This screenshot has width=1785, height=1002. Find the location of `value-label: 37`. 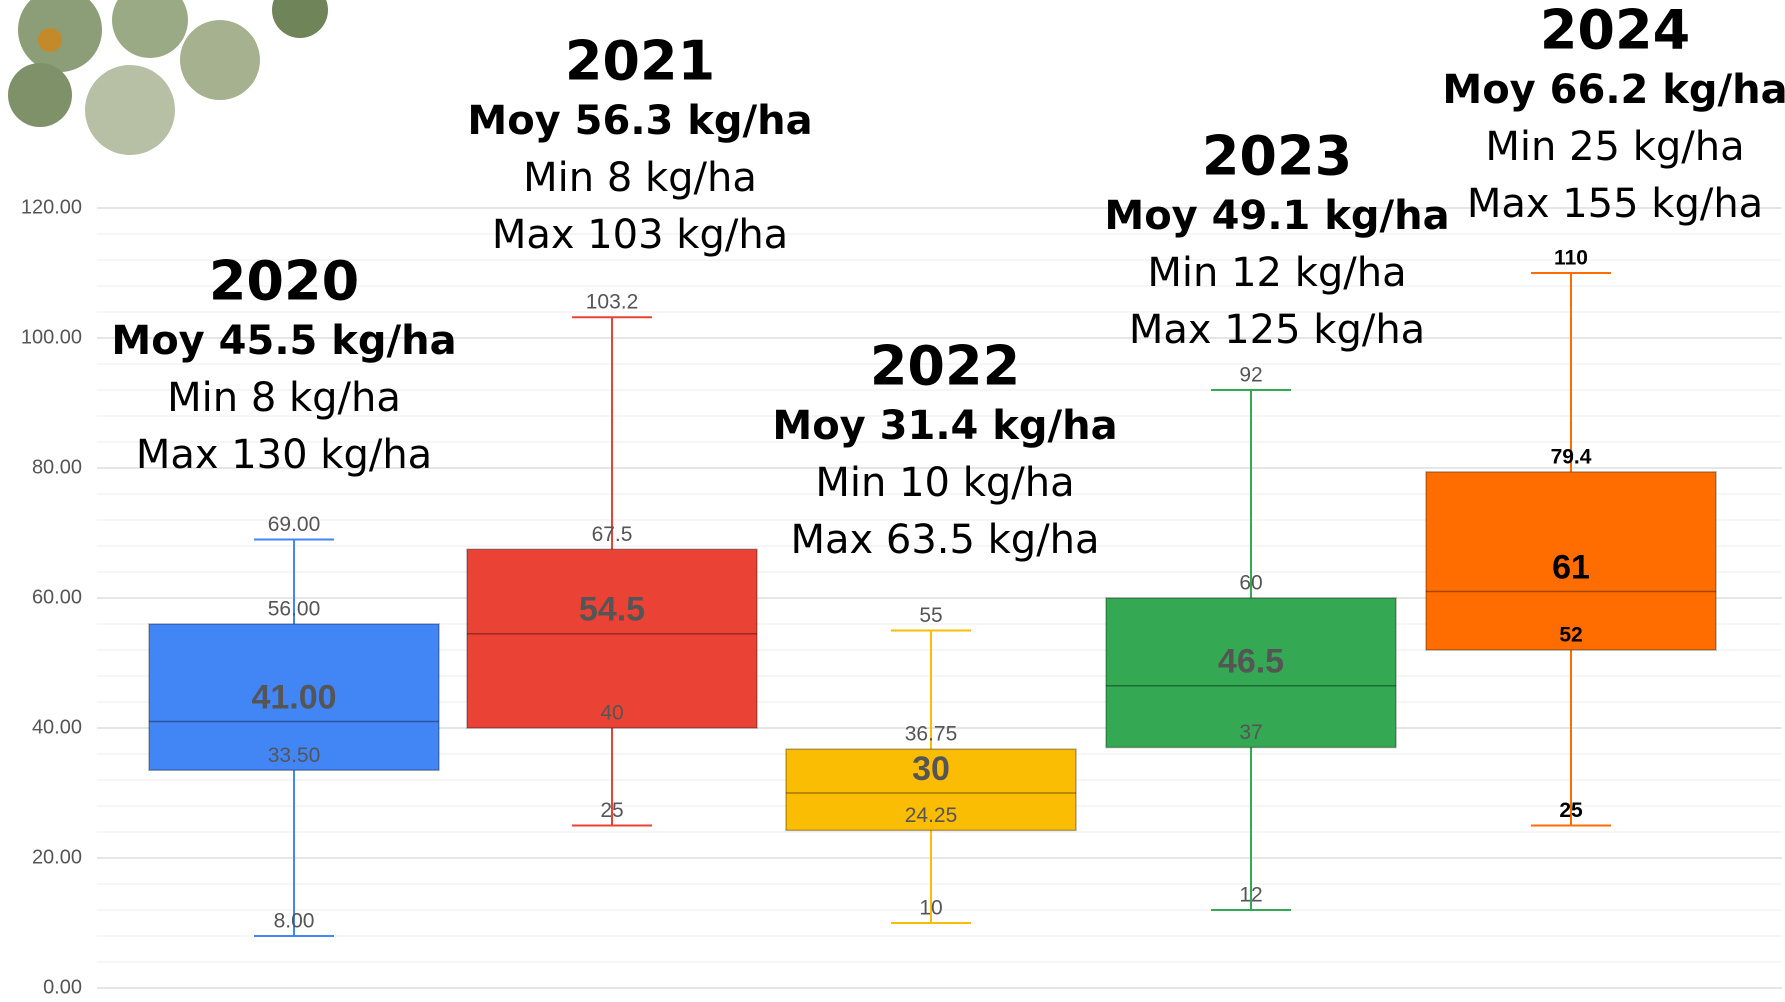

value-label: 37 is located at coordinates (1250, 732).